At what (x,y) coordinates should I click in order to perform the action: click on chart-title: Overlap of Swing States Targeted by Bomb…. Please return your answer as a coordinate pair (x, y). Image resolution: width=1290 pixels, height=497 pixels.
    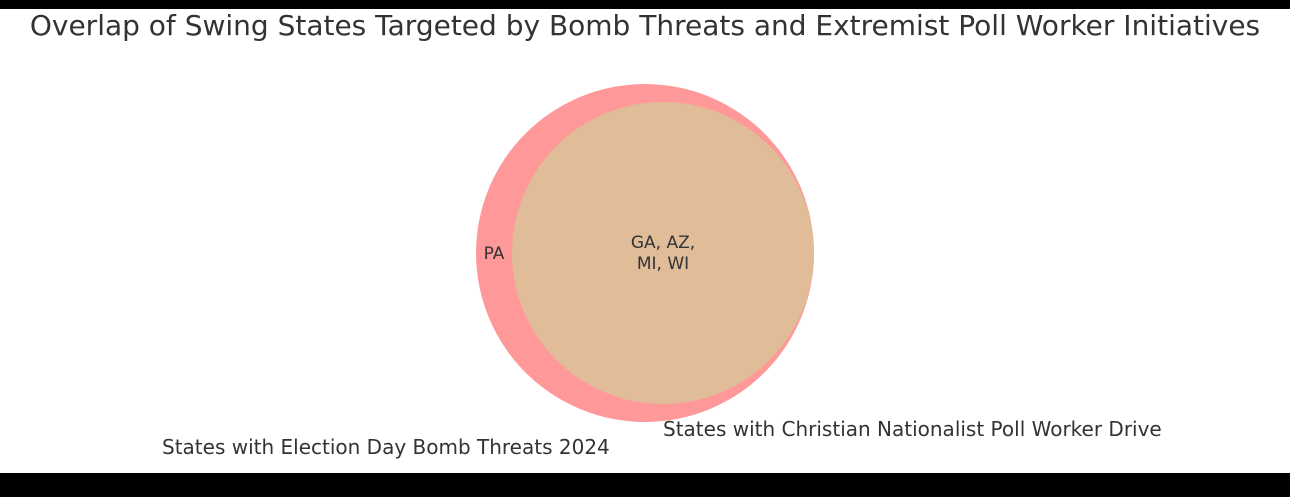
    Looking at the image, I should click on (645, 25).